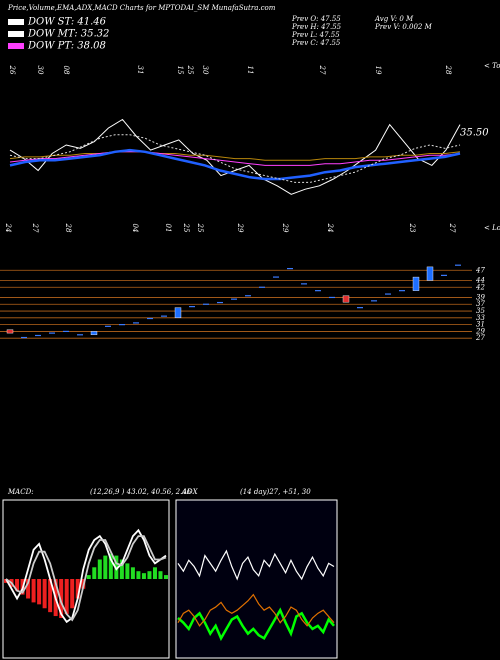  What do you see at coordinates (378, 70) in the screenshot?
I see `top-date: 19` at bounding box center [378, 70].